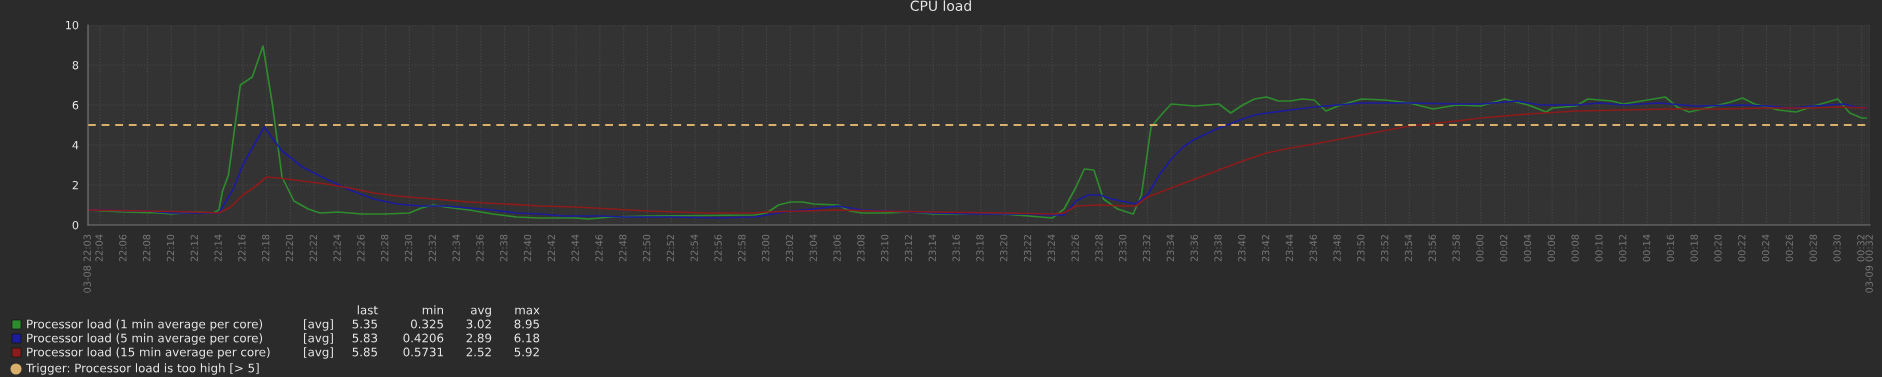  Describe the element at coordinates (361, 248) in the screenshot. I see `x-tick-label: 22:26` at that location.